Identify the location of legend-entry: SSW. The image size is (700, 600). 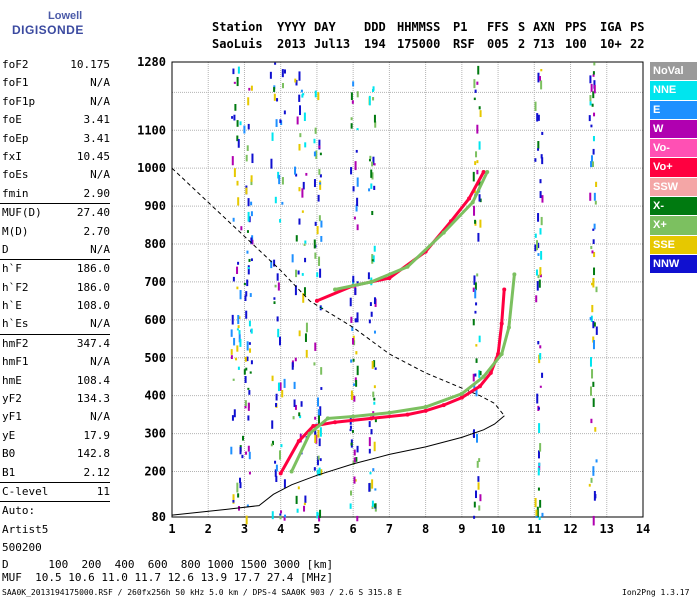
(673, 187).